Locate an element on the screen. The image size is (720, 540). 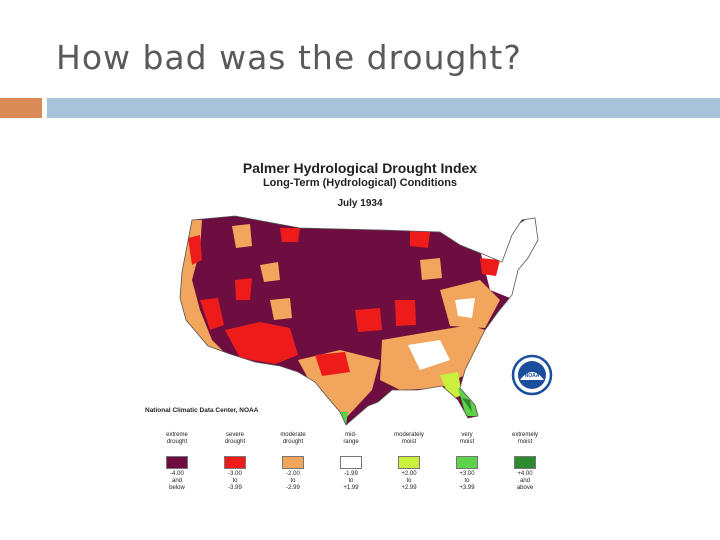
region-nw-severe is located at coordinates (195, 250).